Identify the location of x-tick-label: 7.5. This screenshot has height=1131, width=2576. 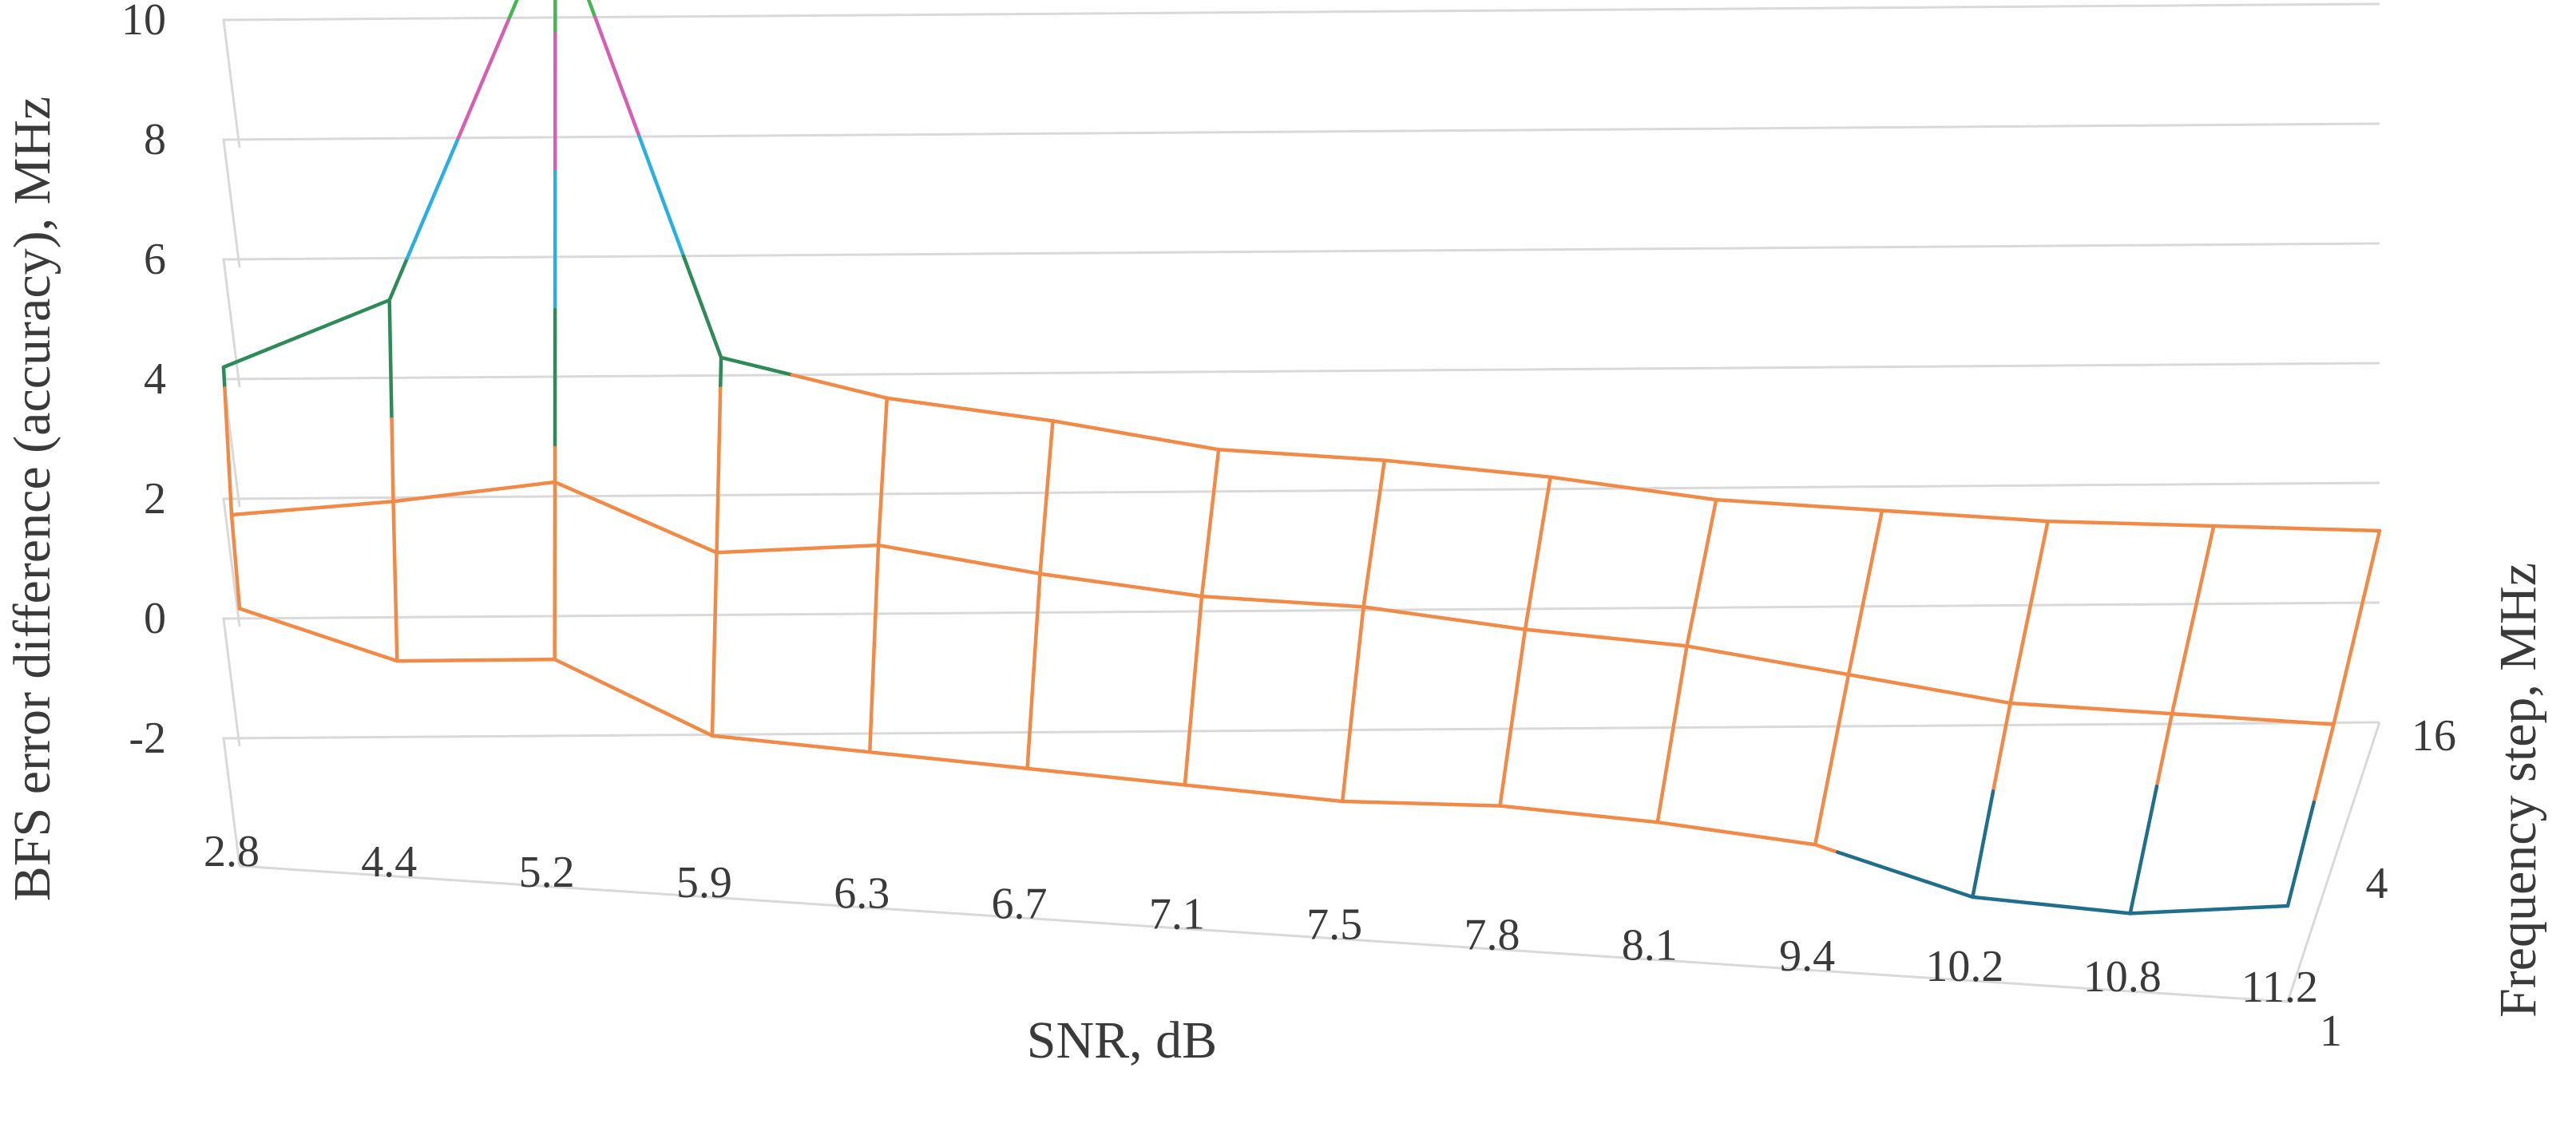
(1334, 925).